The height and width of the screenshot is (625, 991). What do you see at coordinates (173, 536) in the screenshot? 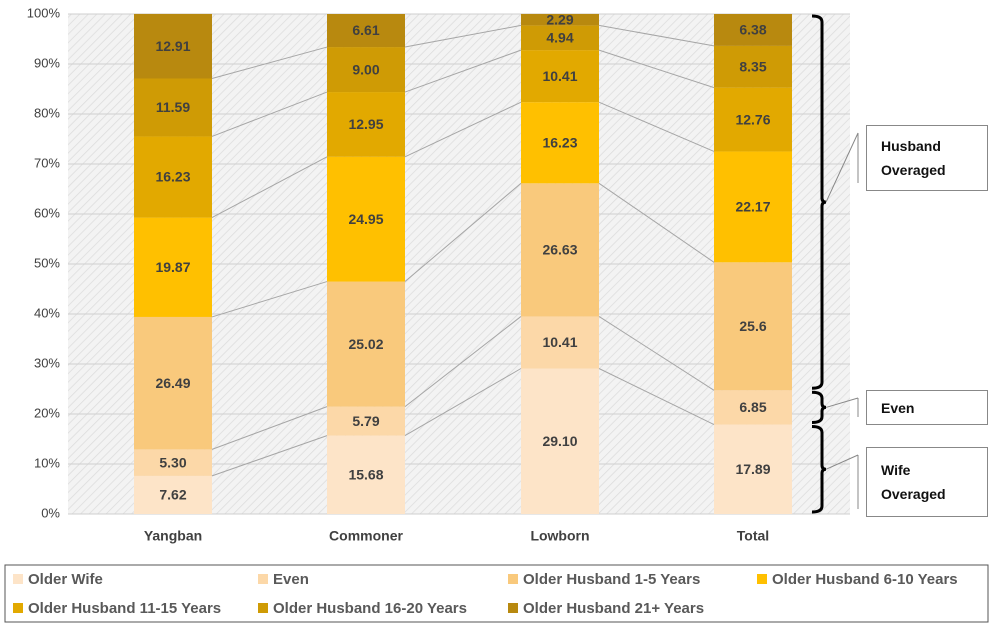
I see `x-tick-label: Yangban` at bounding box center [173, 536].